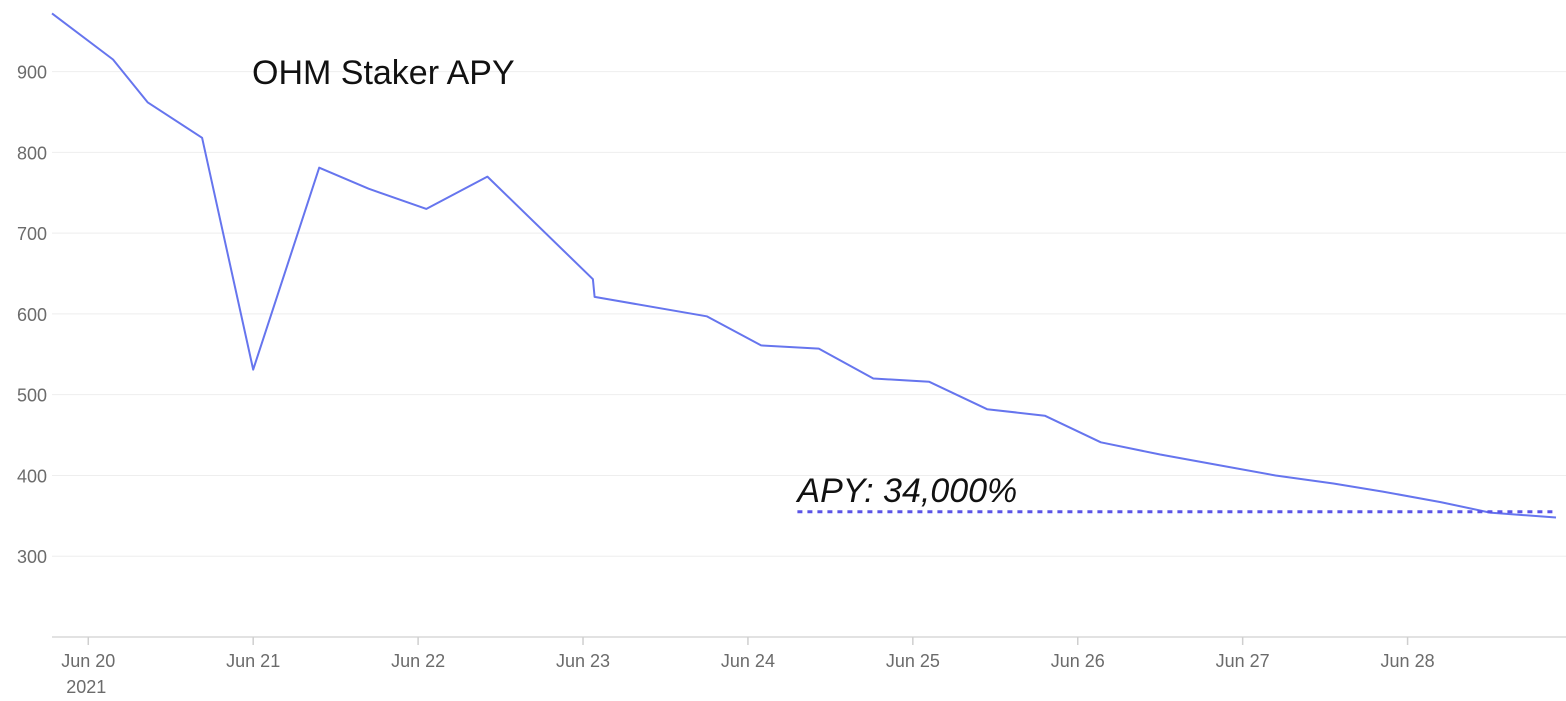 The width and height of the screenshot is (1566, 701). Describe the element at coordinates (1408, 661) in the screenshot. I see `x-tick-label: Jun 28` at that location.